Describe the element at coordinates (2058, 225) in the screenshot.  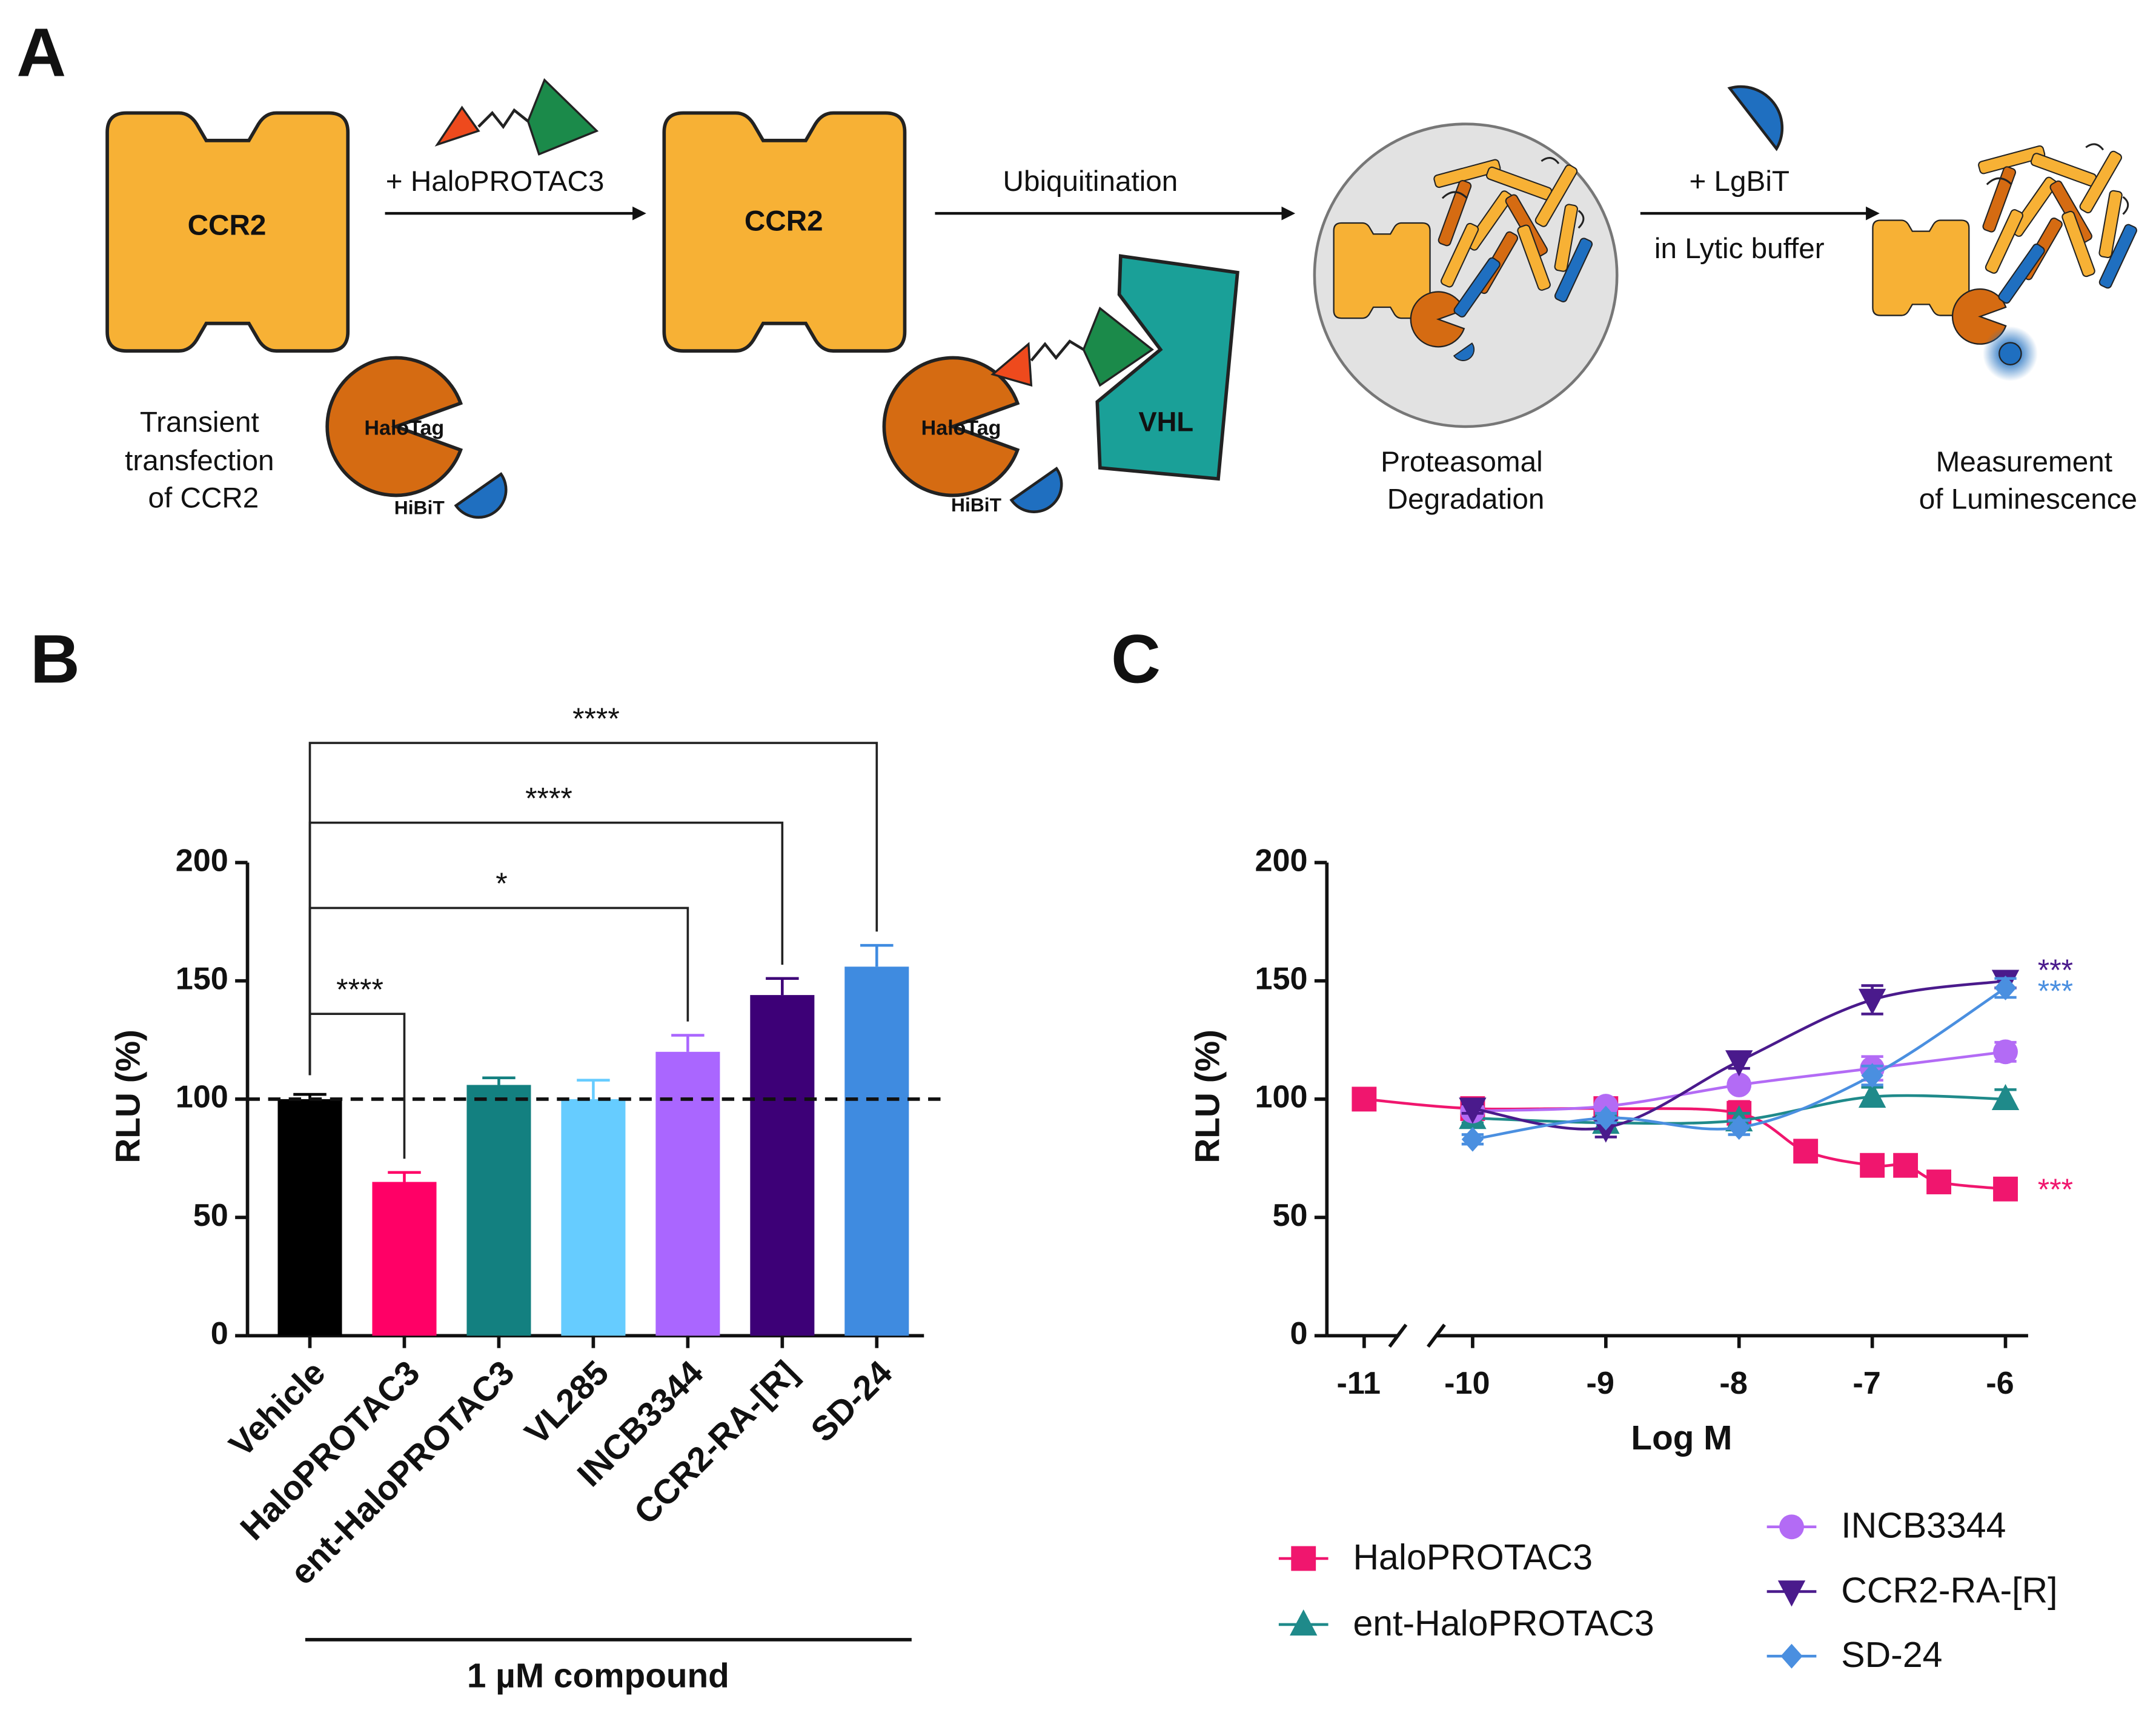
I see `peptide-fragments` at that location.